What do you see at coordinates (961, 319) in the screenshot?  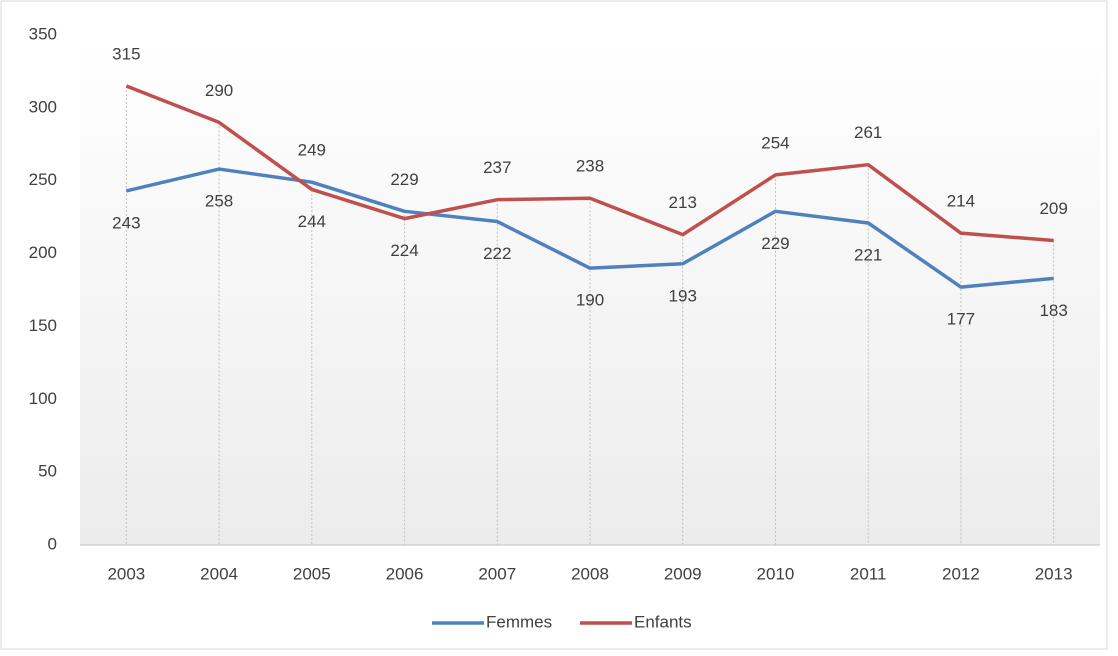 I see `data-label: 177` at bounding box center [961, 319].